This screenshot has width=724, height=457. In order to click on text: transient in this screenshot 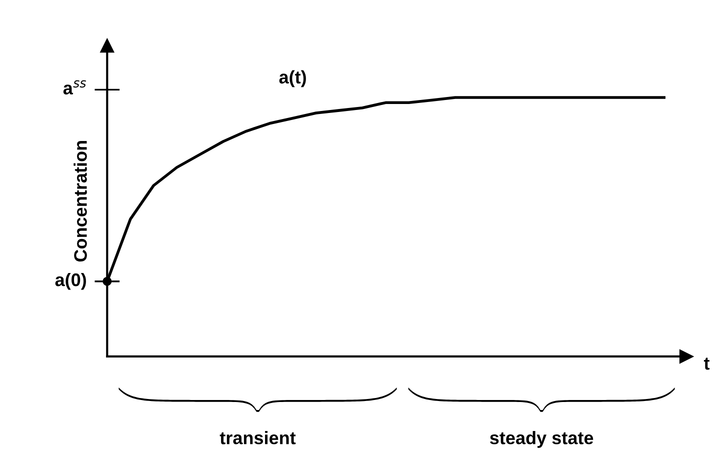, I will do `click(258, 437)`.